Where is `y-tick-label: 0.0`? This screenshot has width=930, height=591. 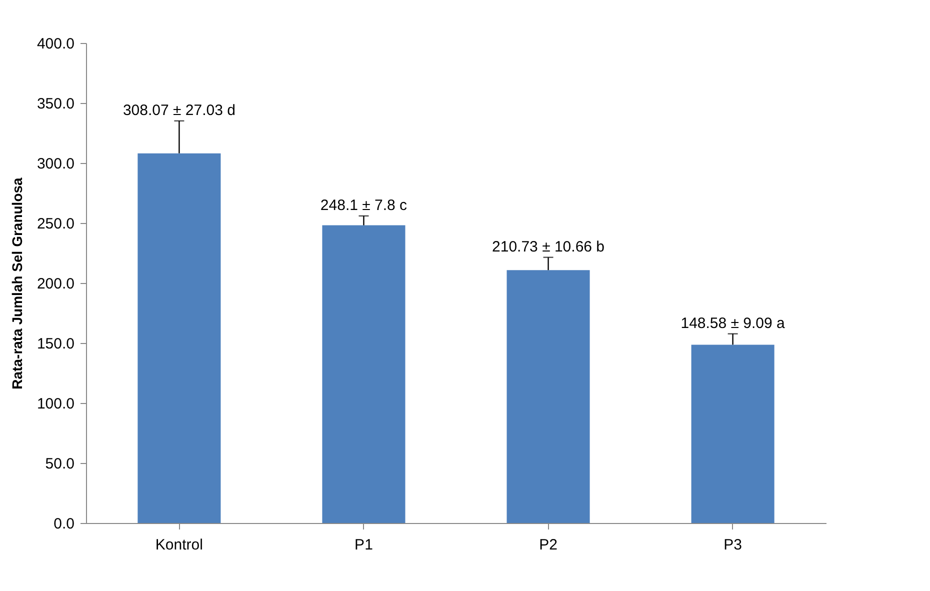 y-tick-label: 0.0 is located at coordinates (64, 524).